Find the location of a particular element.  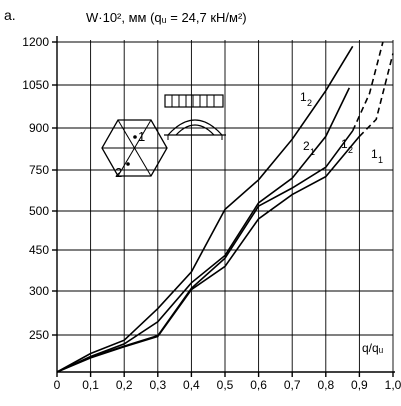

x-tick-label: 0,4 is located at coordinates (191, 385).